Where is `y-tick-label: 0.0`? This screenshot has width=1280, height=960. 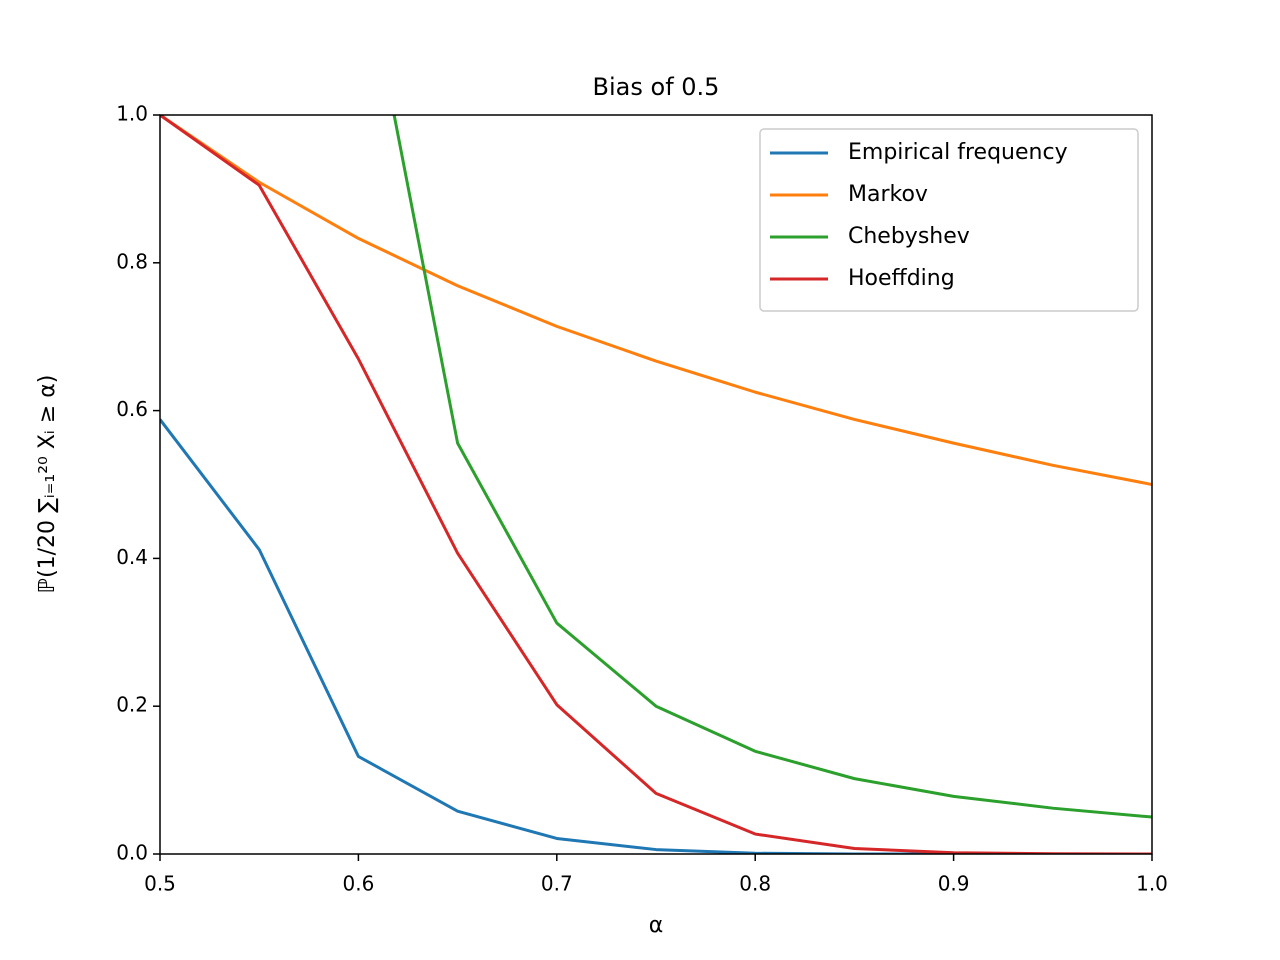
y-tick-label: 0.0 is located at coordinates (132, 853).